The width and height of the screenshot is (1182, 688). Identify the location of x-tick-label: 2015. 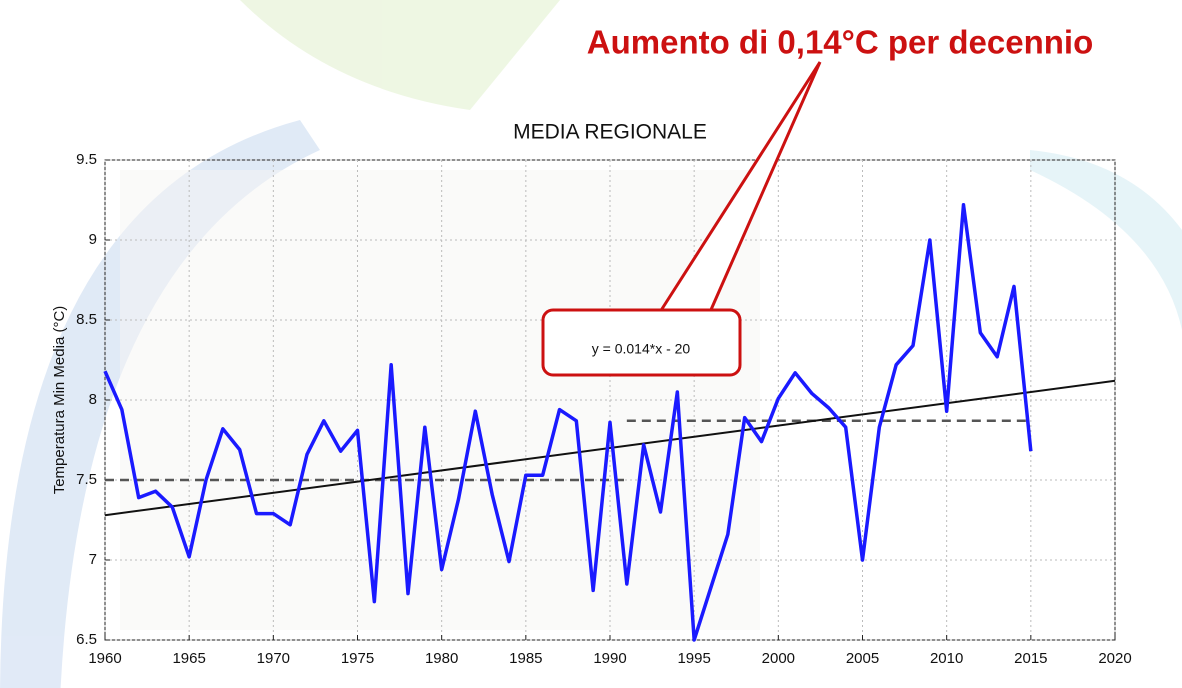
(1030, 658).